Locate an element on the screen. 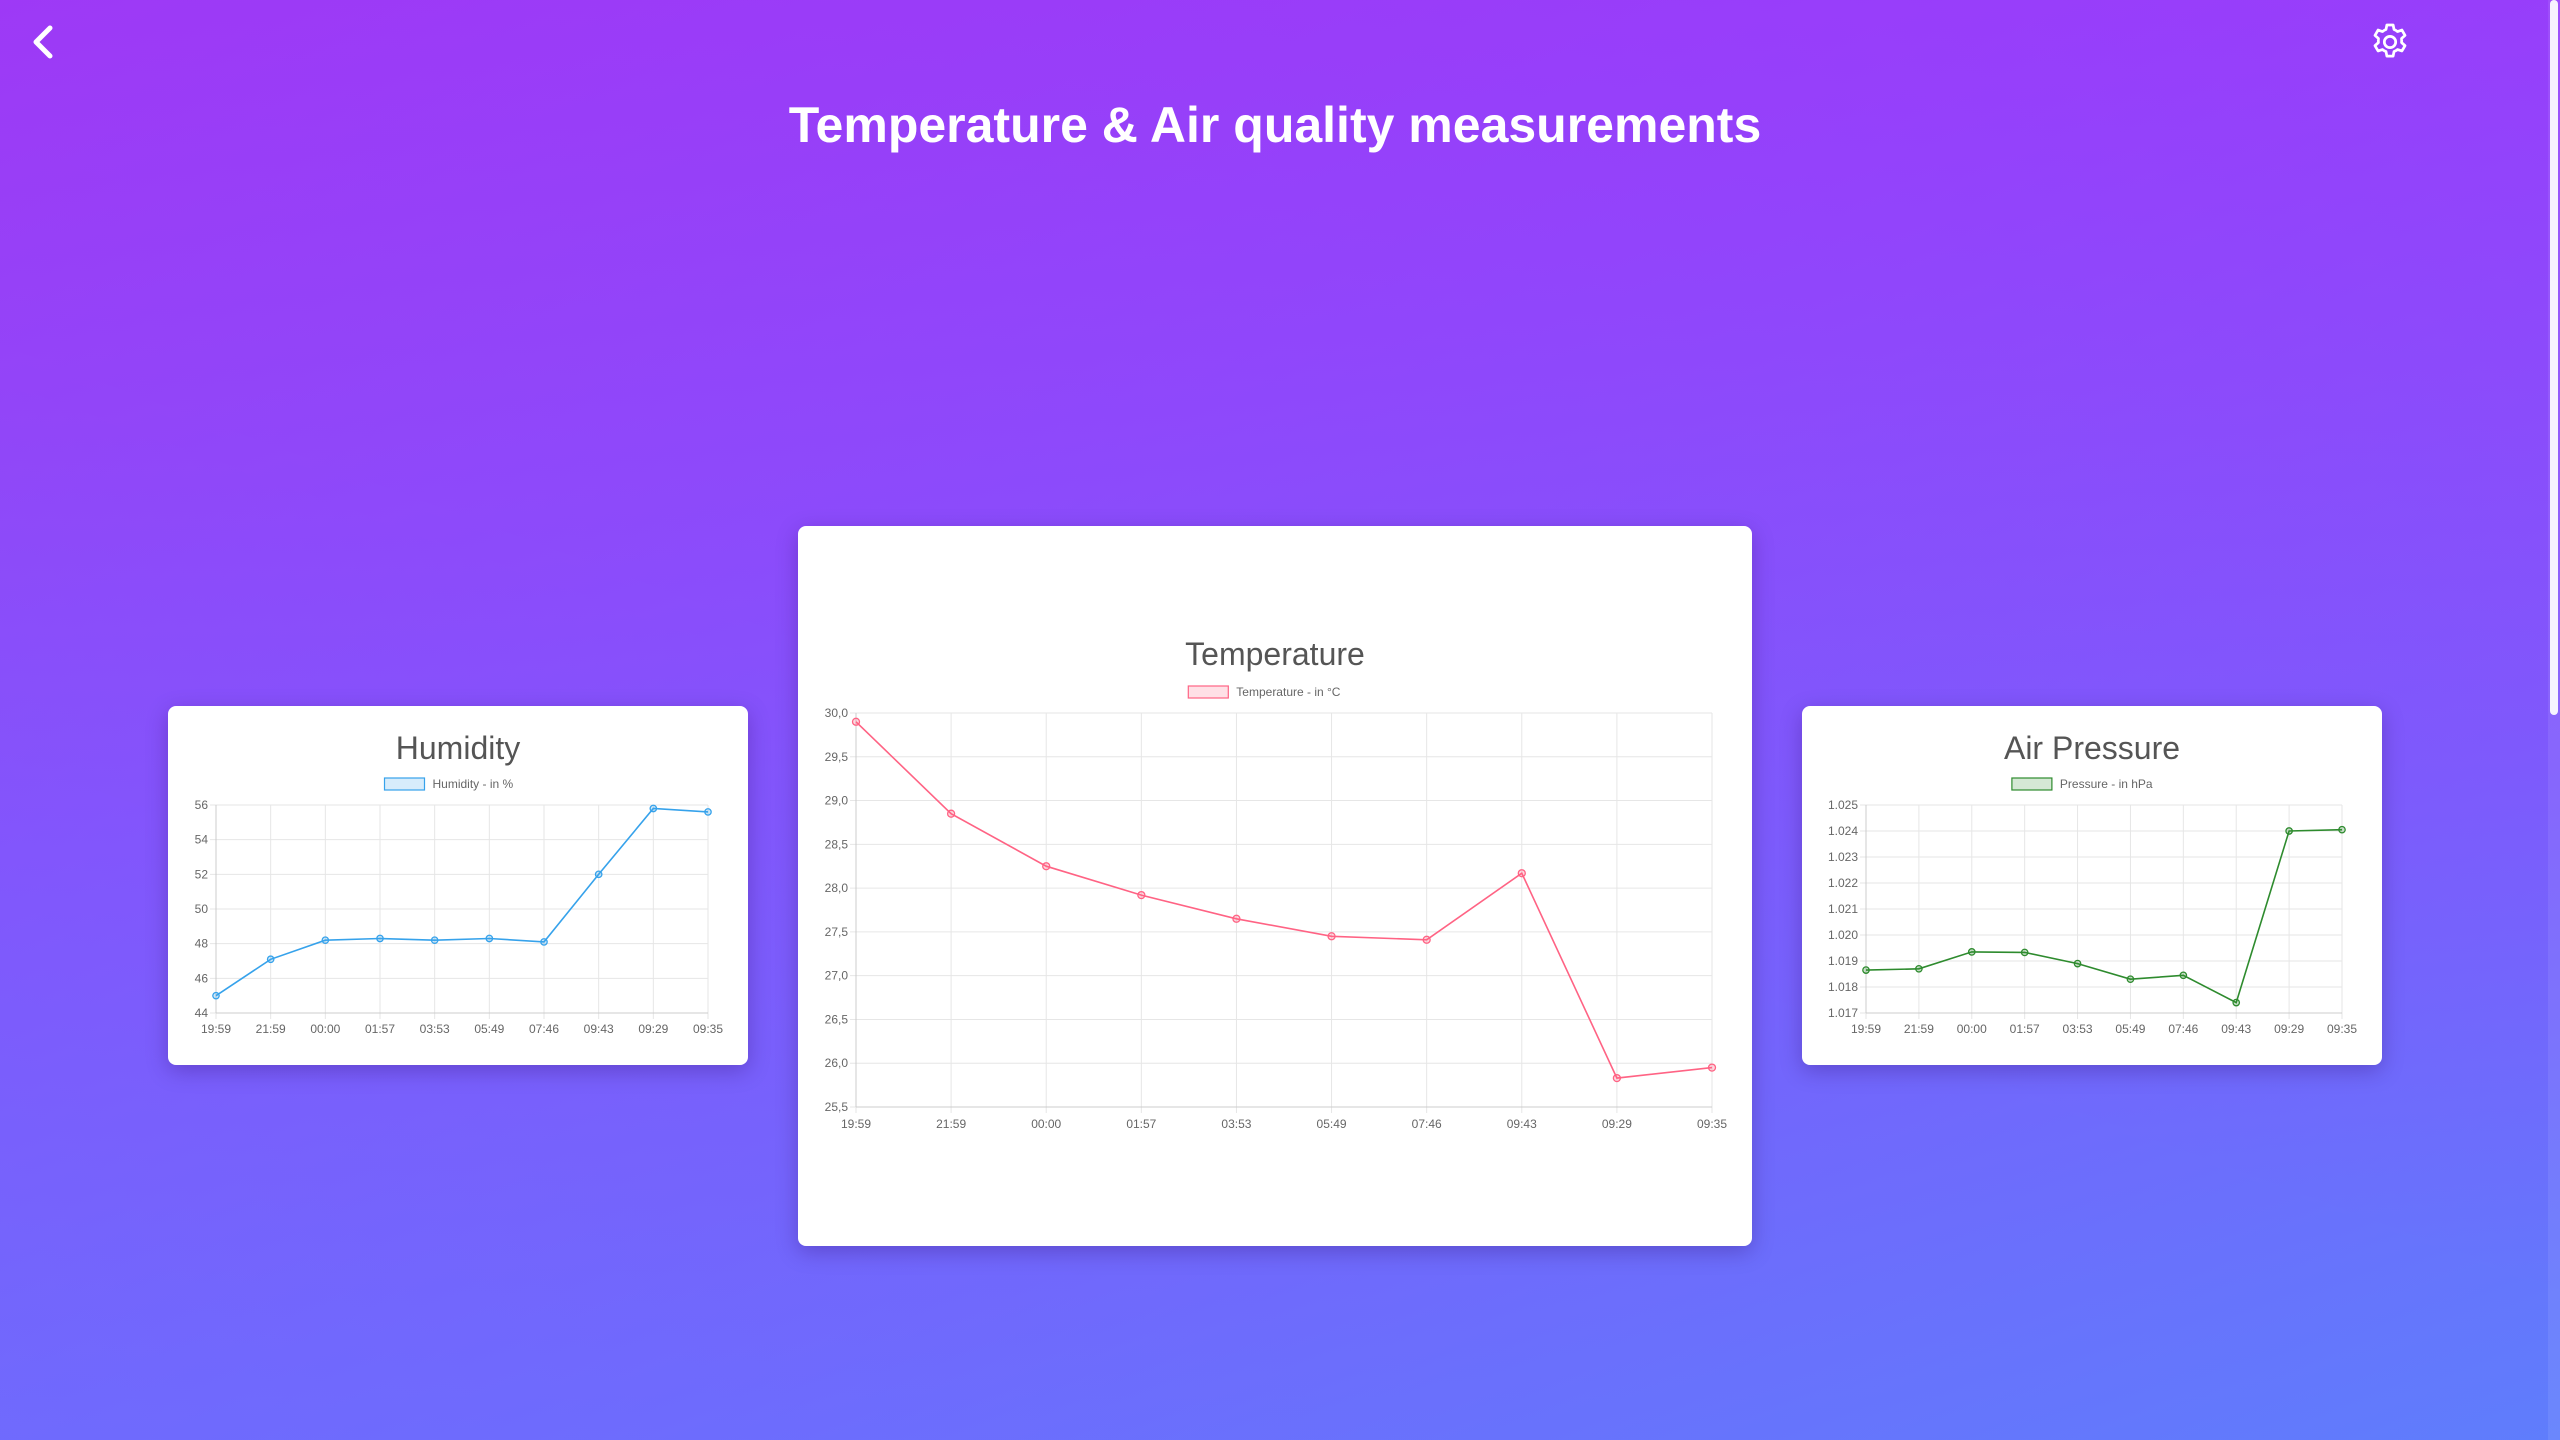 This screenshot has width=2560, height=1440. pressure-x-tick-label: 03:53 is located at coordinates (2078, 1029).